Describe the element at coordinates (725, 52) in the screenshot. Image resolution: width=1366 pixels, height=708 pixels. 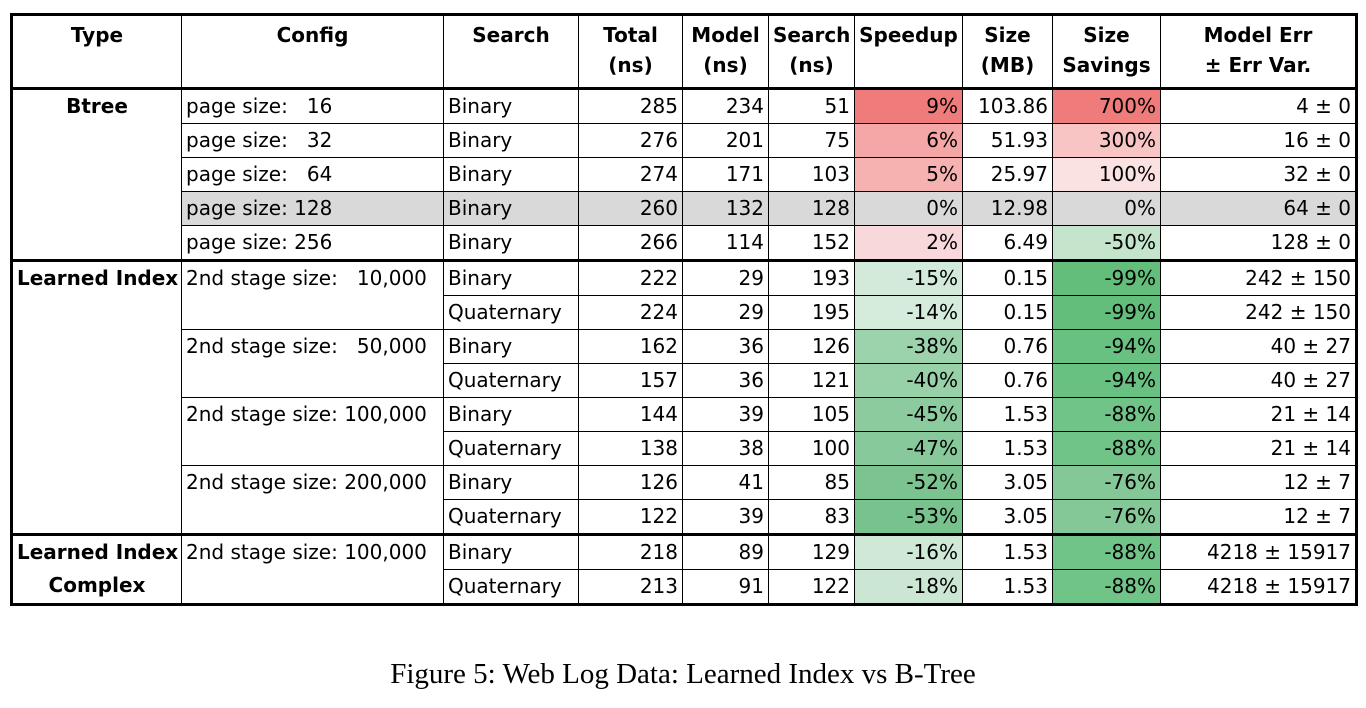
I see `column-header: Model (ns)` at that location.